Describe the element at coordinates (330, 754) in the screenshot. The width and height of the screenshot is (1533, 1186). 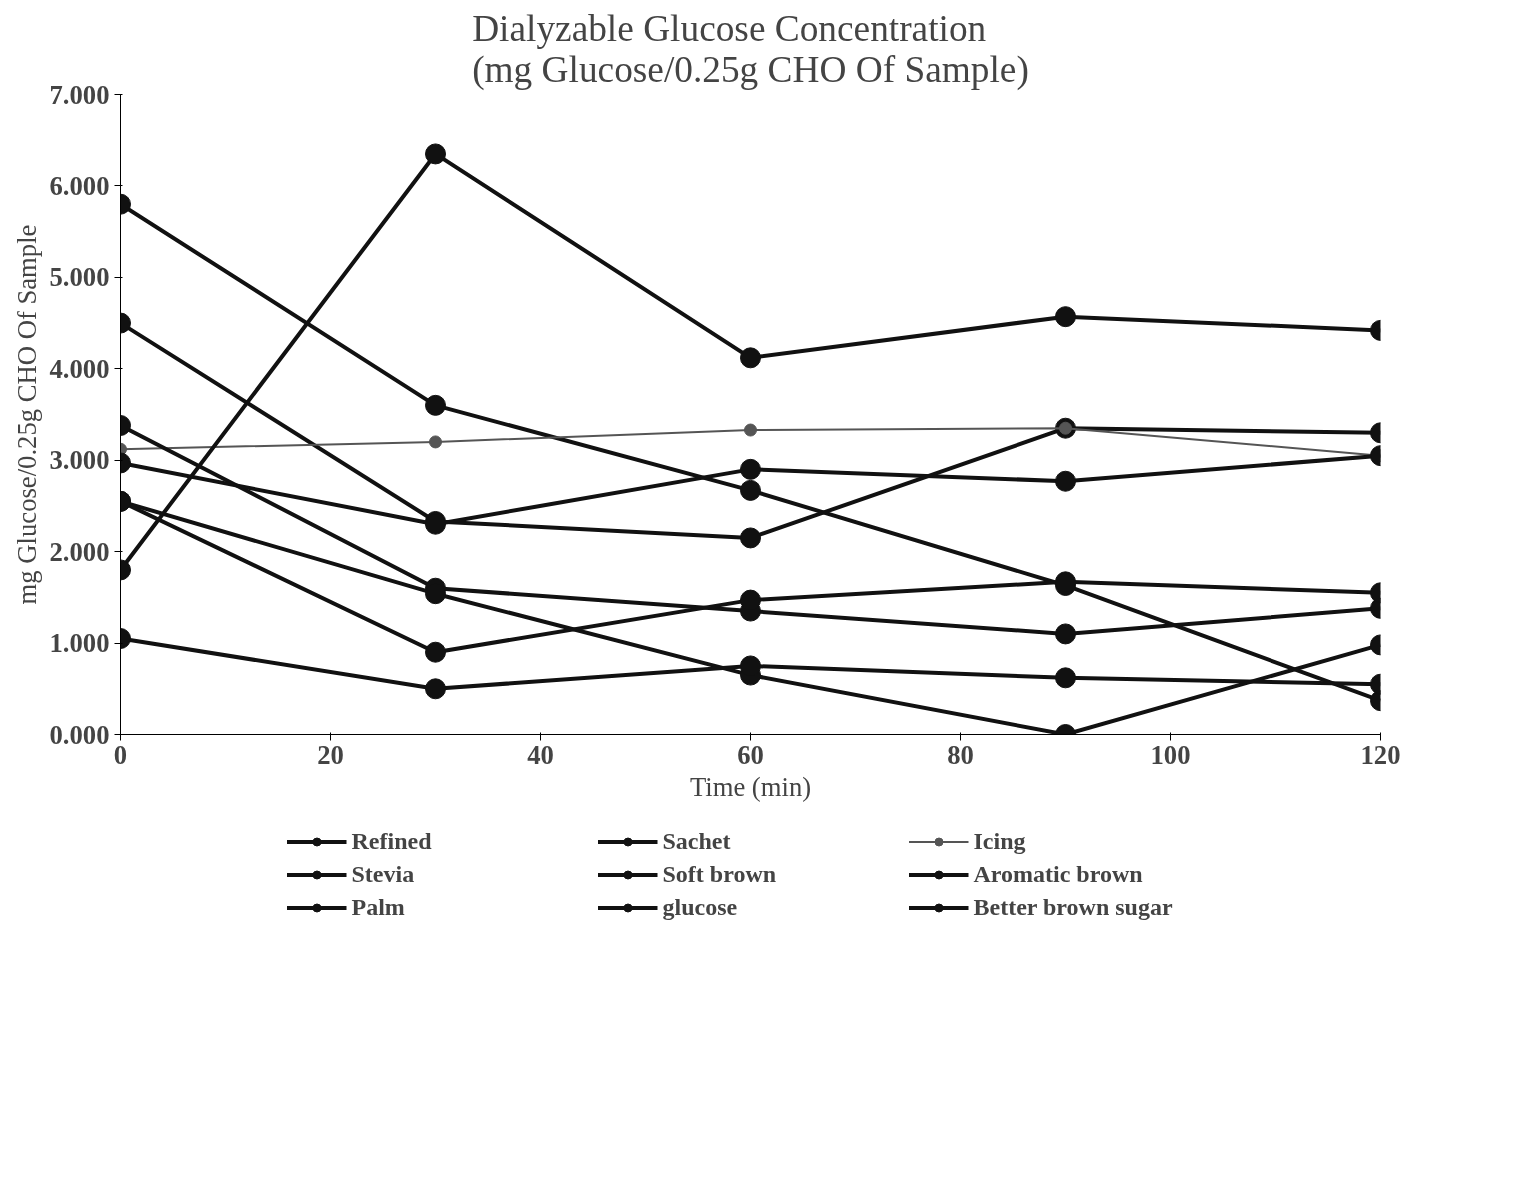
I see `x-tick-label: 20` at that location.